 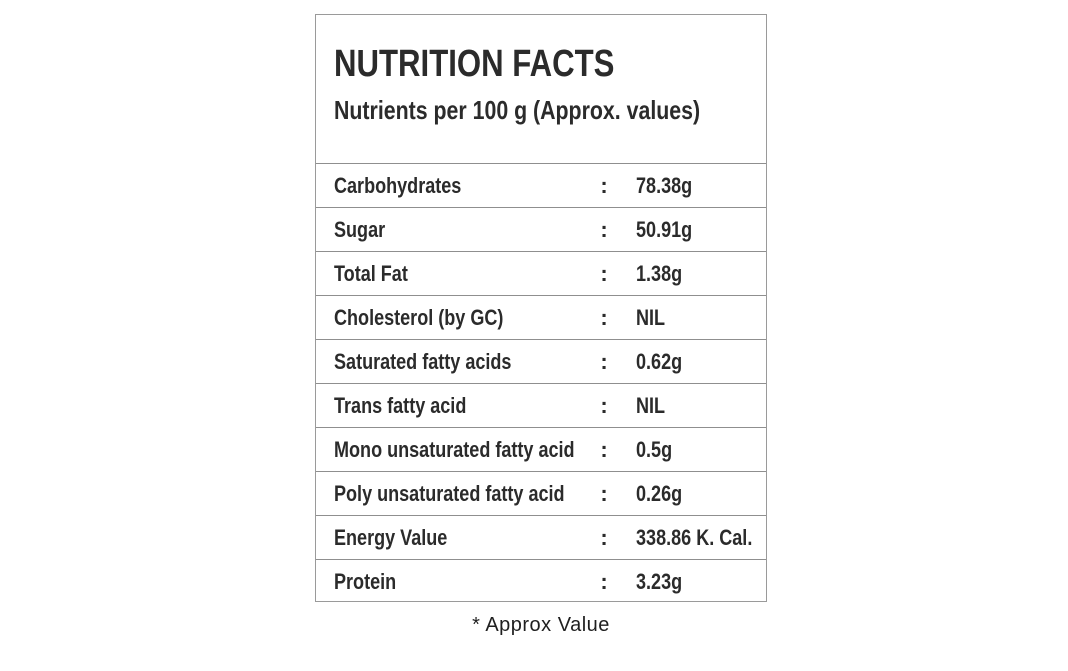 What do you see at coordinates (541, 185) in the screenshot?
I see `nutrient-row-carbohydrates: Carbohydrates : 78.38g` at bounding box center [541, 185].